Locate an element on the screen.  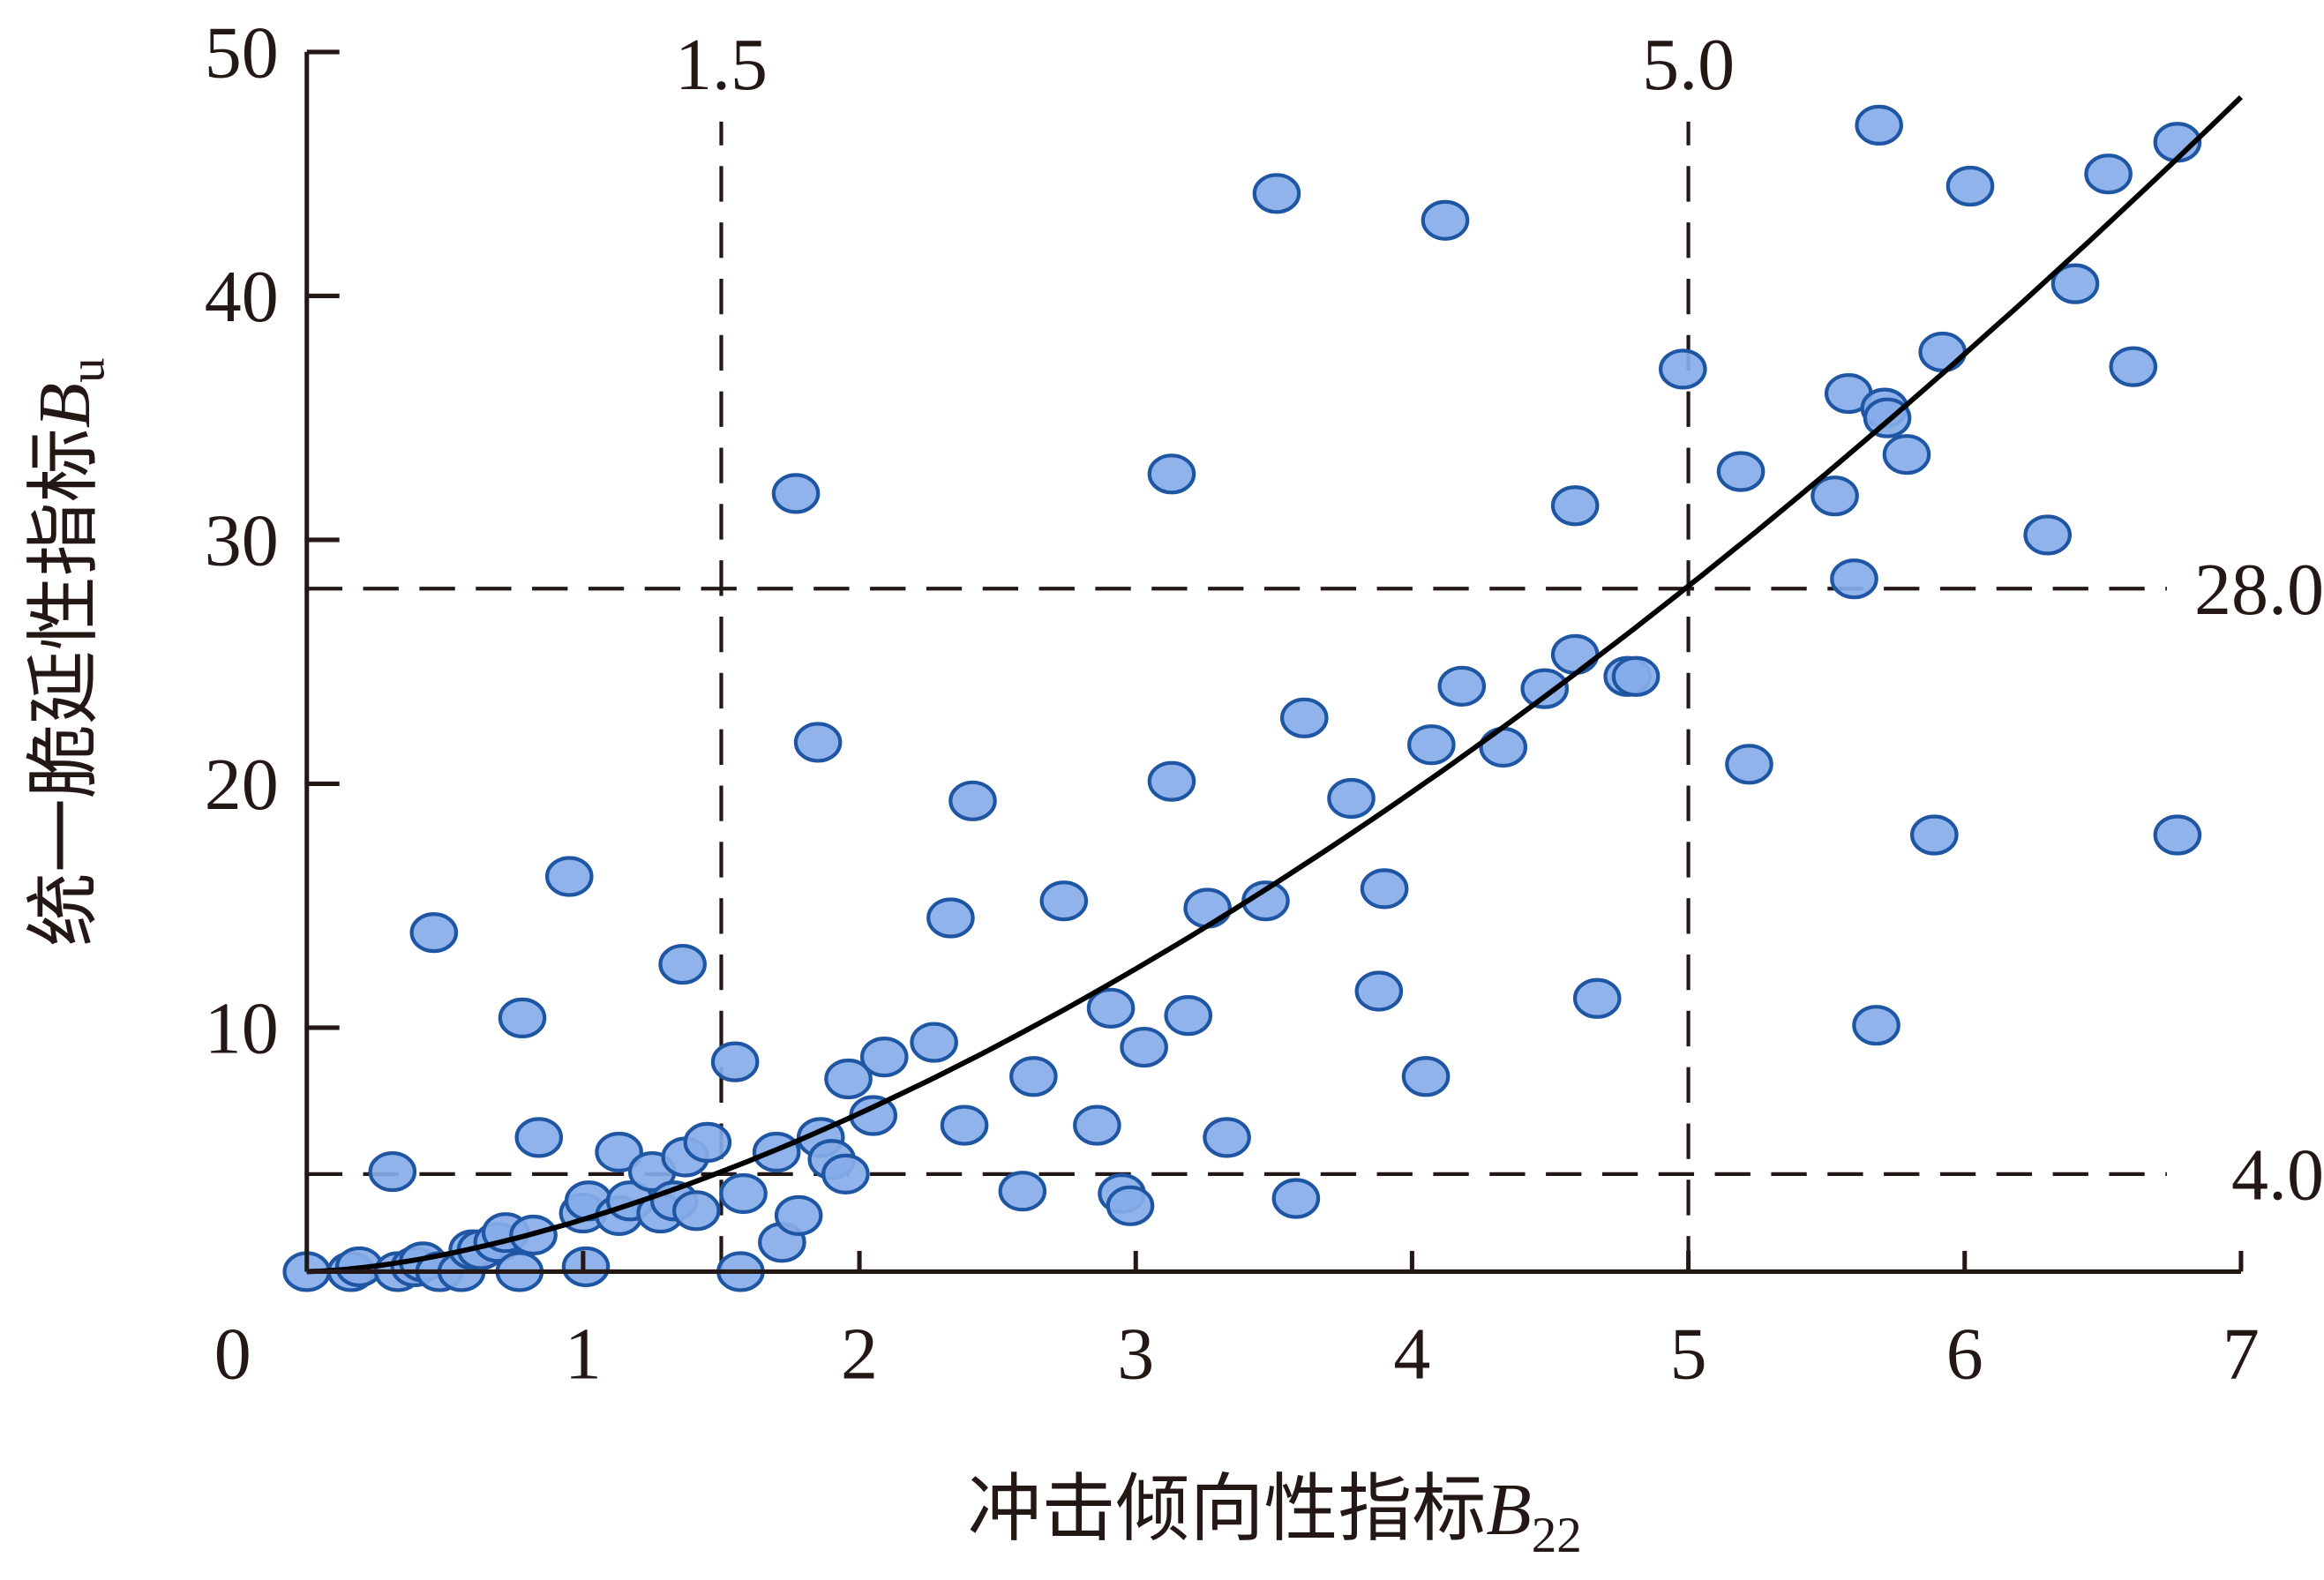
y-tick-label: 10 is located at coordinates (242, 1029).